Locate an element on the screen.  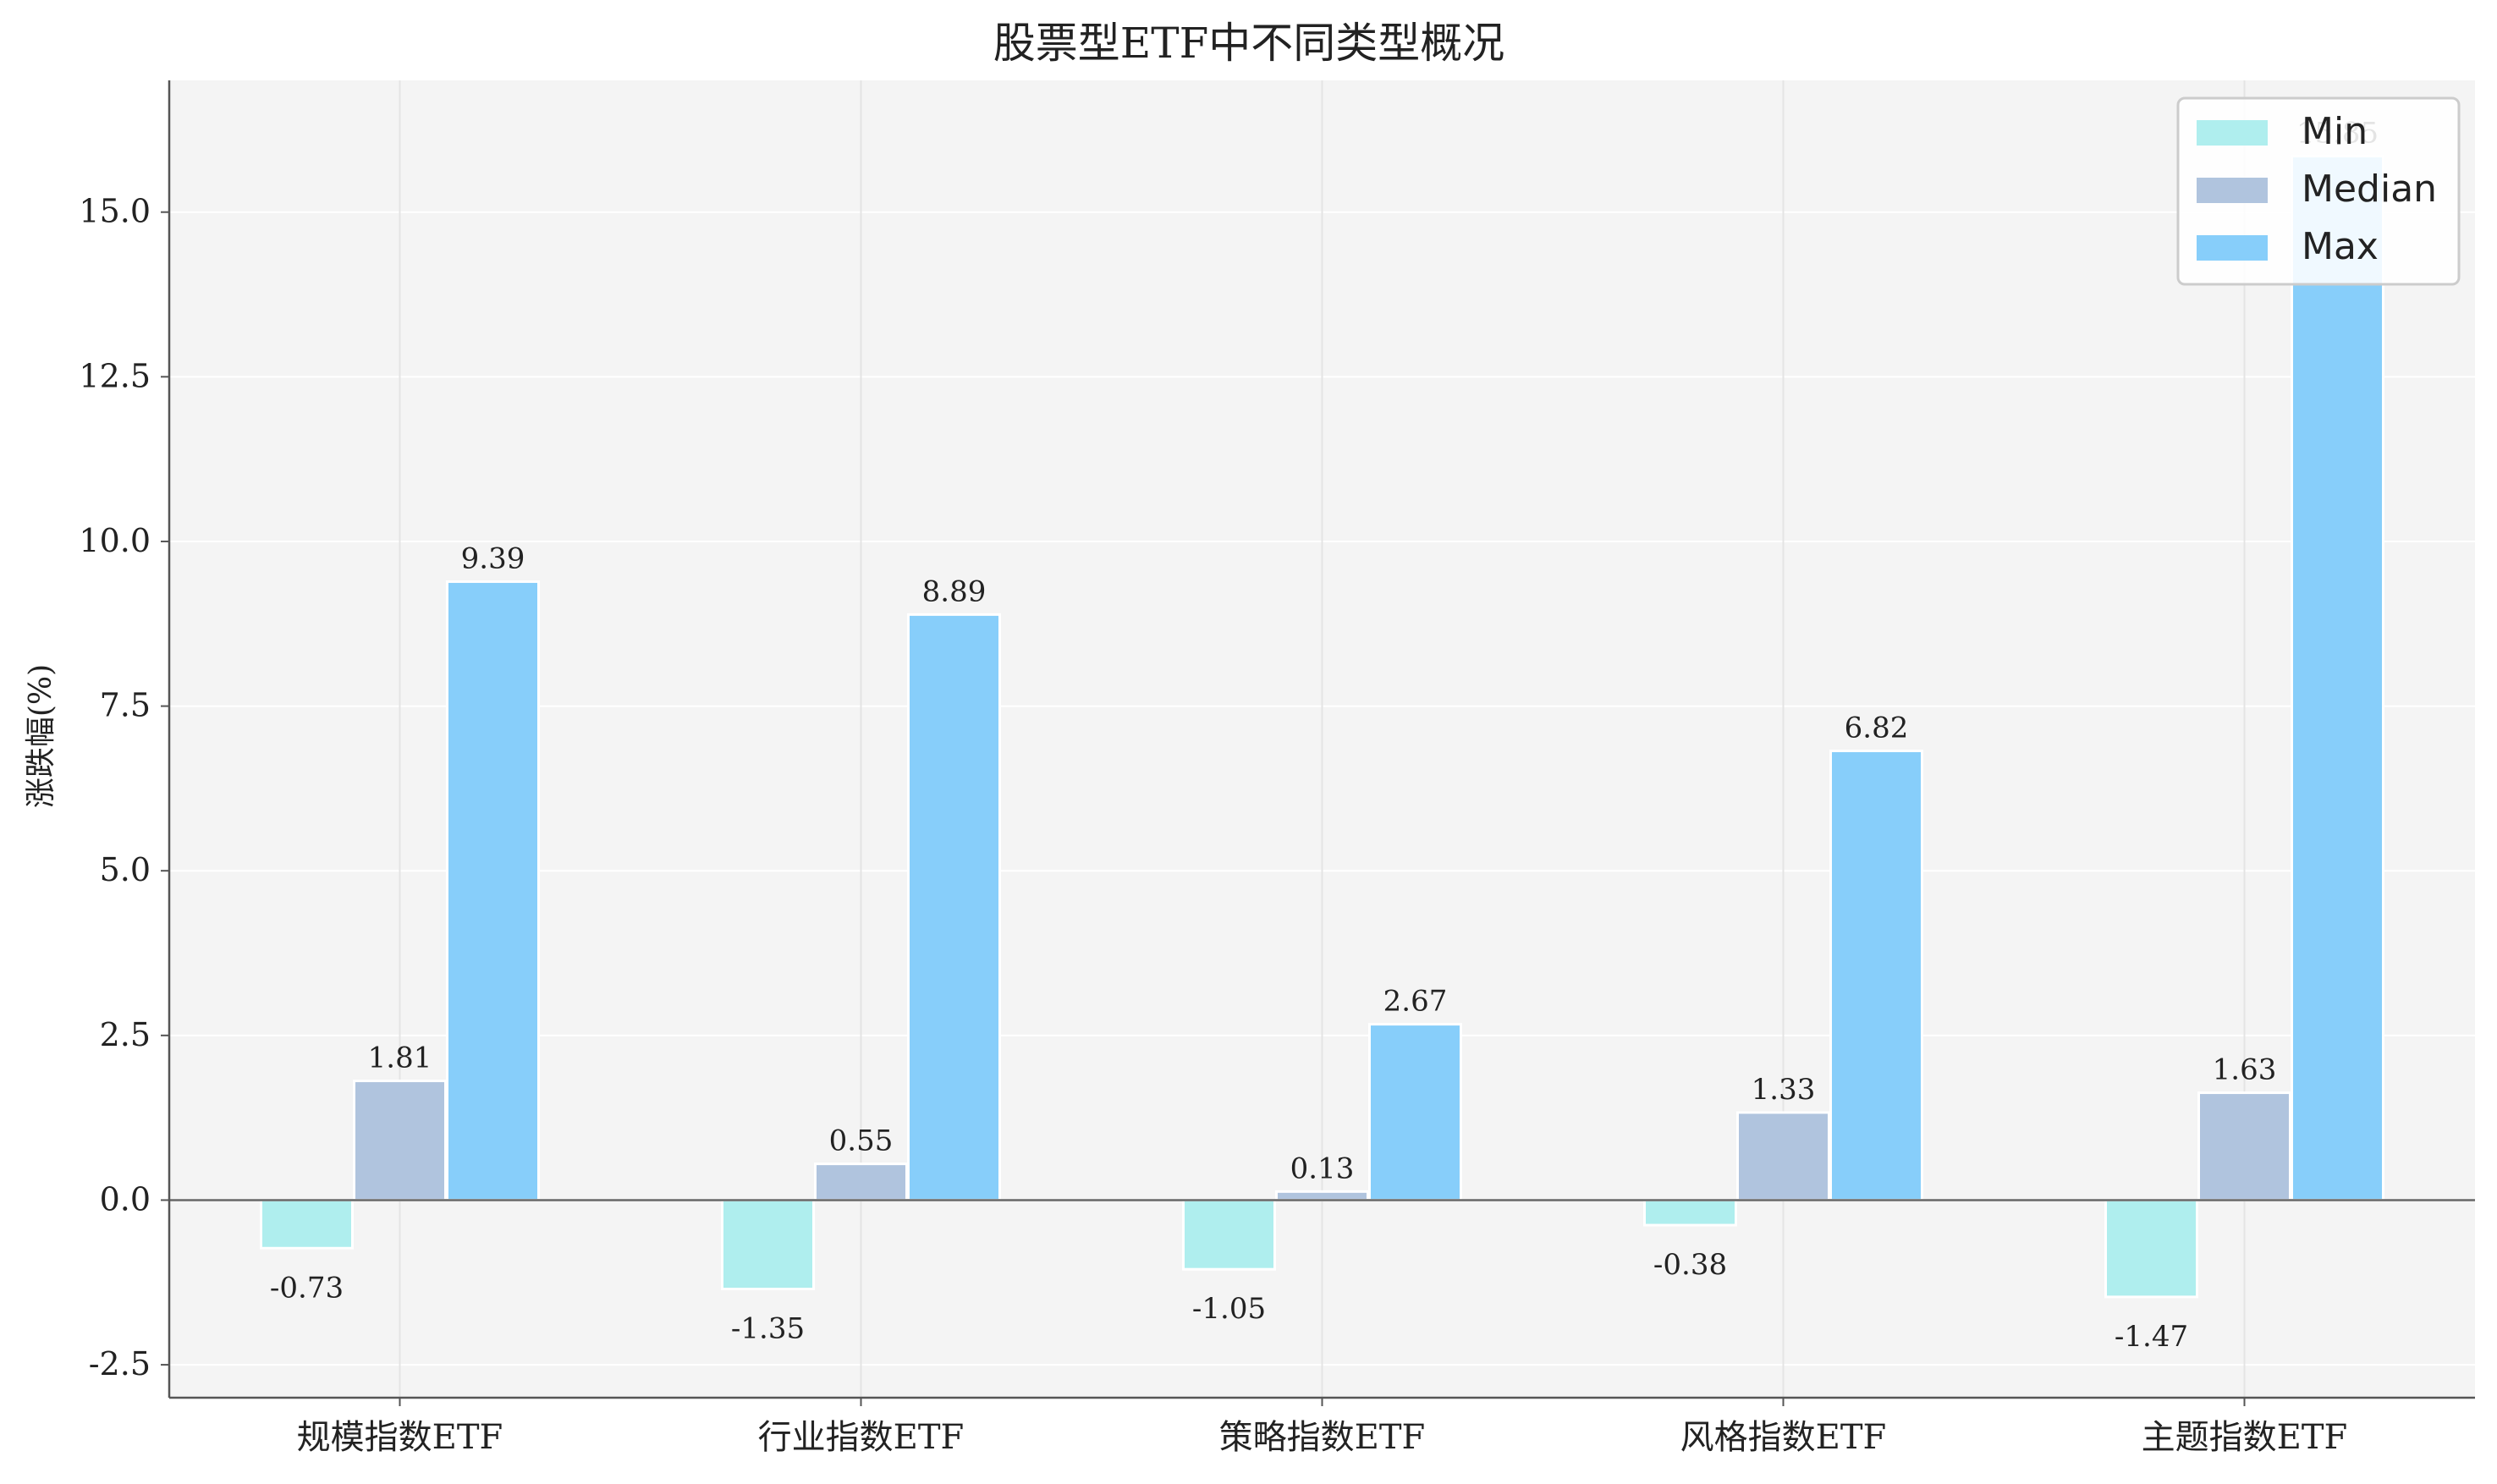
x-tick-label: 规模指数ETF is located at coordinates (400, 1437).